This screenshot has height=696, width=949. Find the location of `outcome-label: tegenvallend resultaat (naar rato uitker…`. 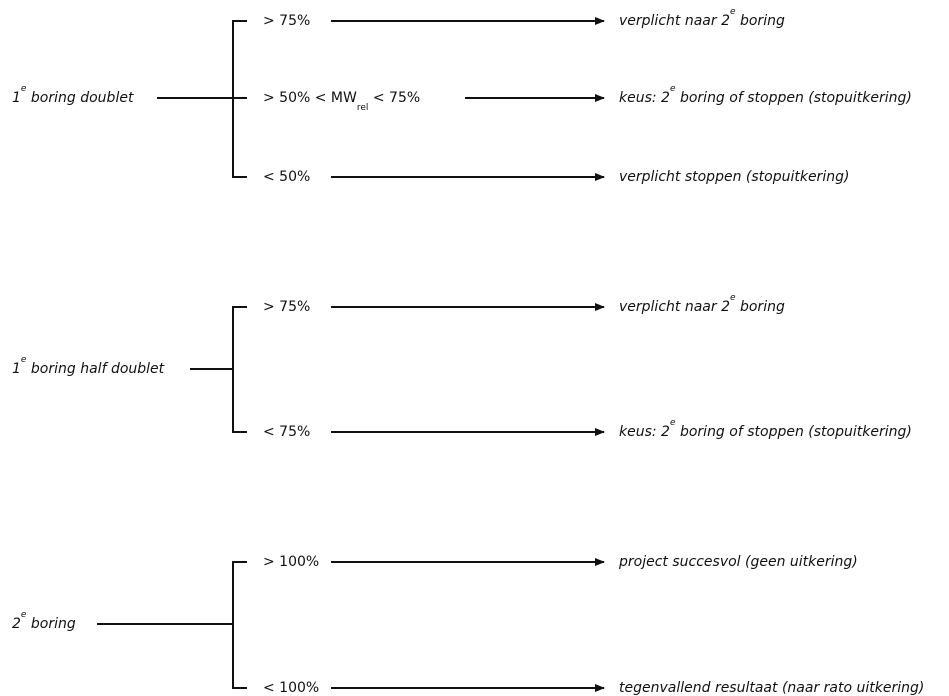

outcome-label: tegenvallend resultaat (naar rato uitker… is located at coordinates (772, 688).